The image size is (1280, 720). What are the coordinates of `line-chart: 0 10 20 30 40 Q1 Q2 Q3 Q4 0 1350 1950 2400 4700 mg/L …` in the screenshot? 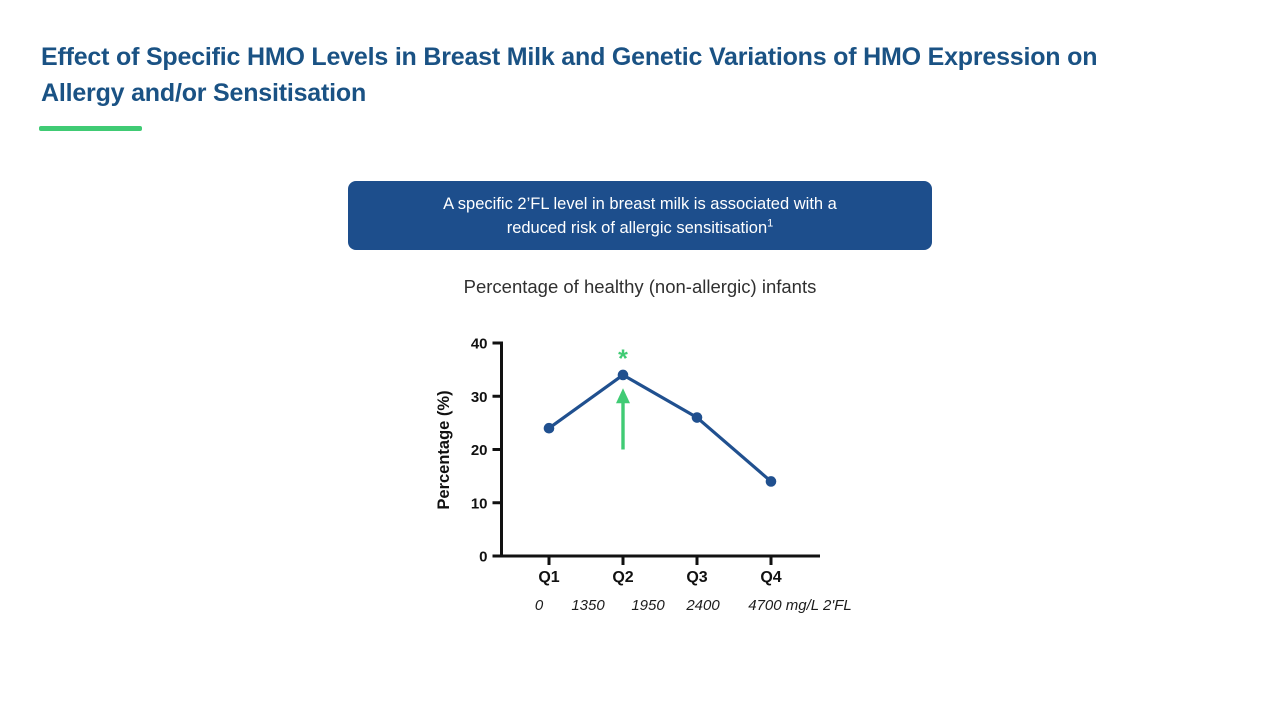 It's located at (643, 475).